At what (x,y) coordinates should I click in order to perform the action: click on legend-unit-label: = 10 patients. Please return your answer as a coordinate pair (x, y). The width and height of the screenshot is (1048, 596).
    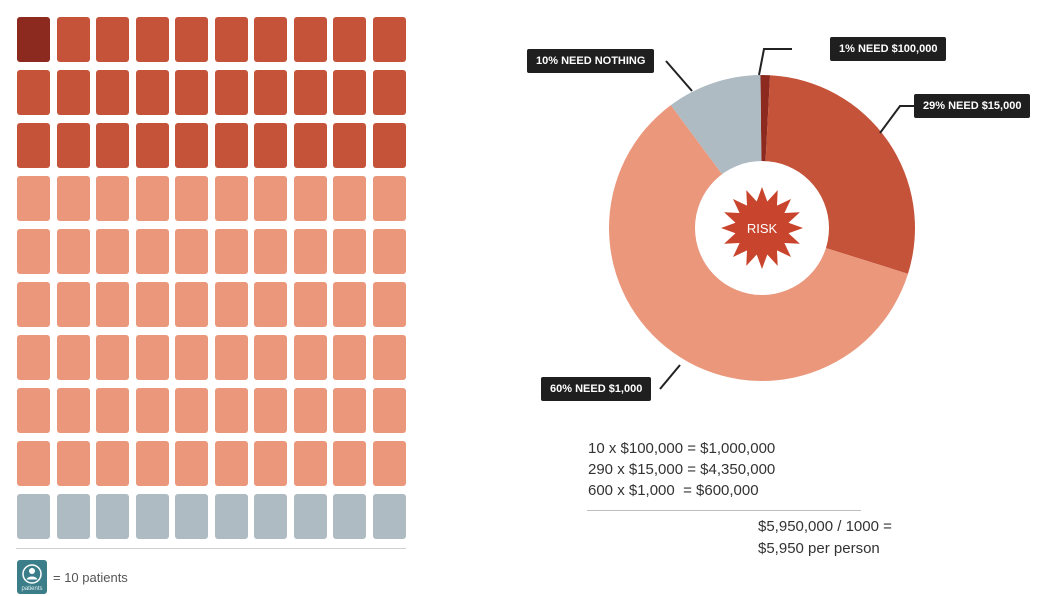
    Looking at the image, I should click on (90, 577).